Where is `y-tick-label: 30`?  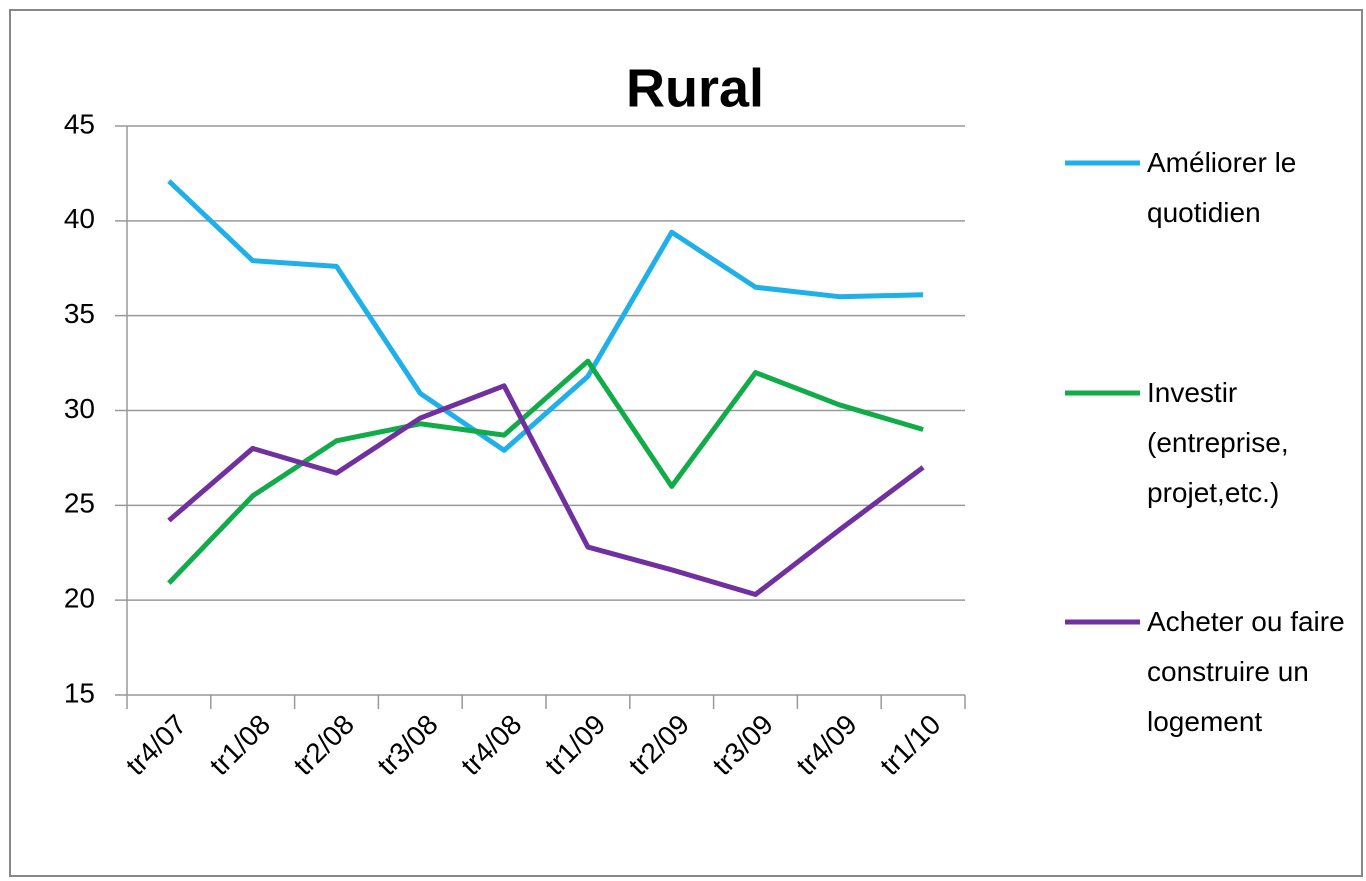 y-tick-label: 30 is located at coordinates (79, 408).